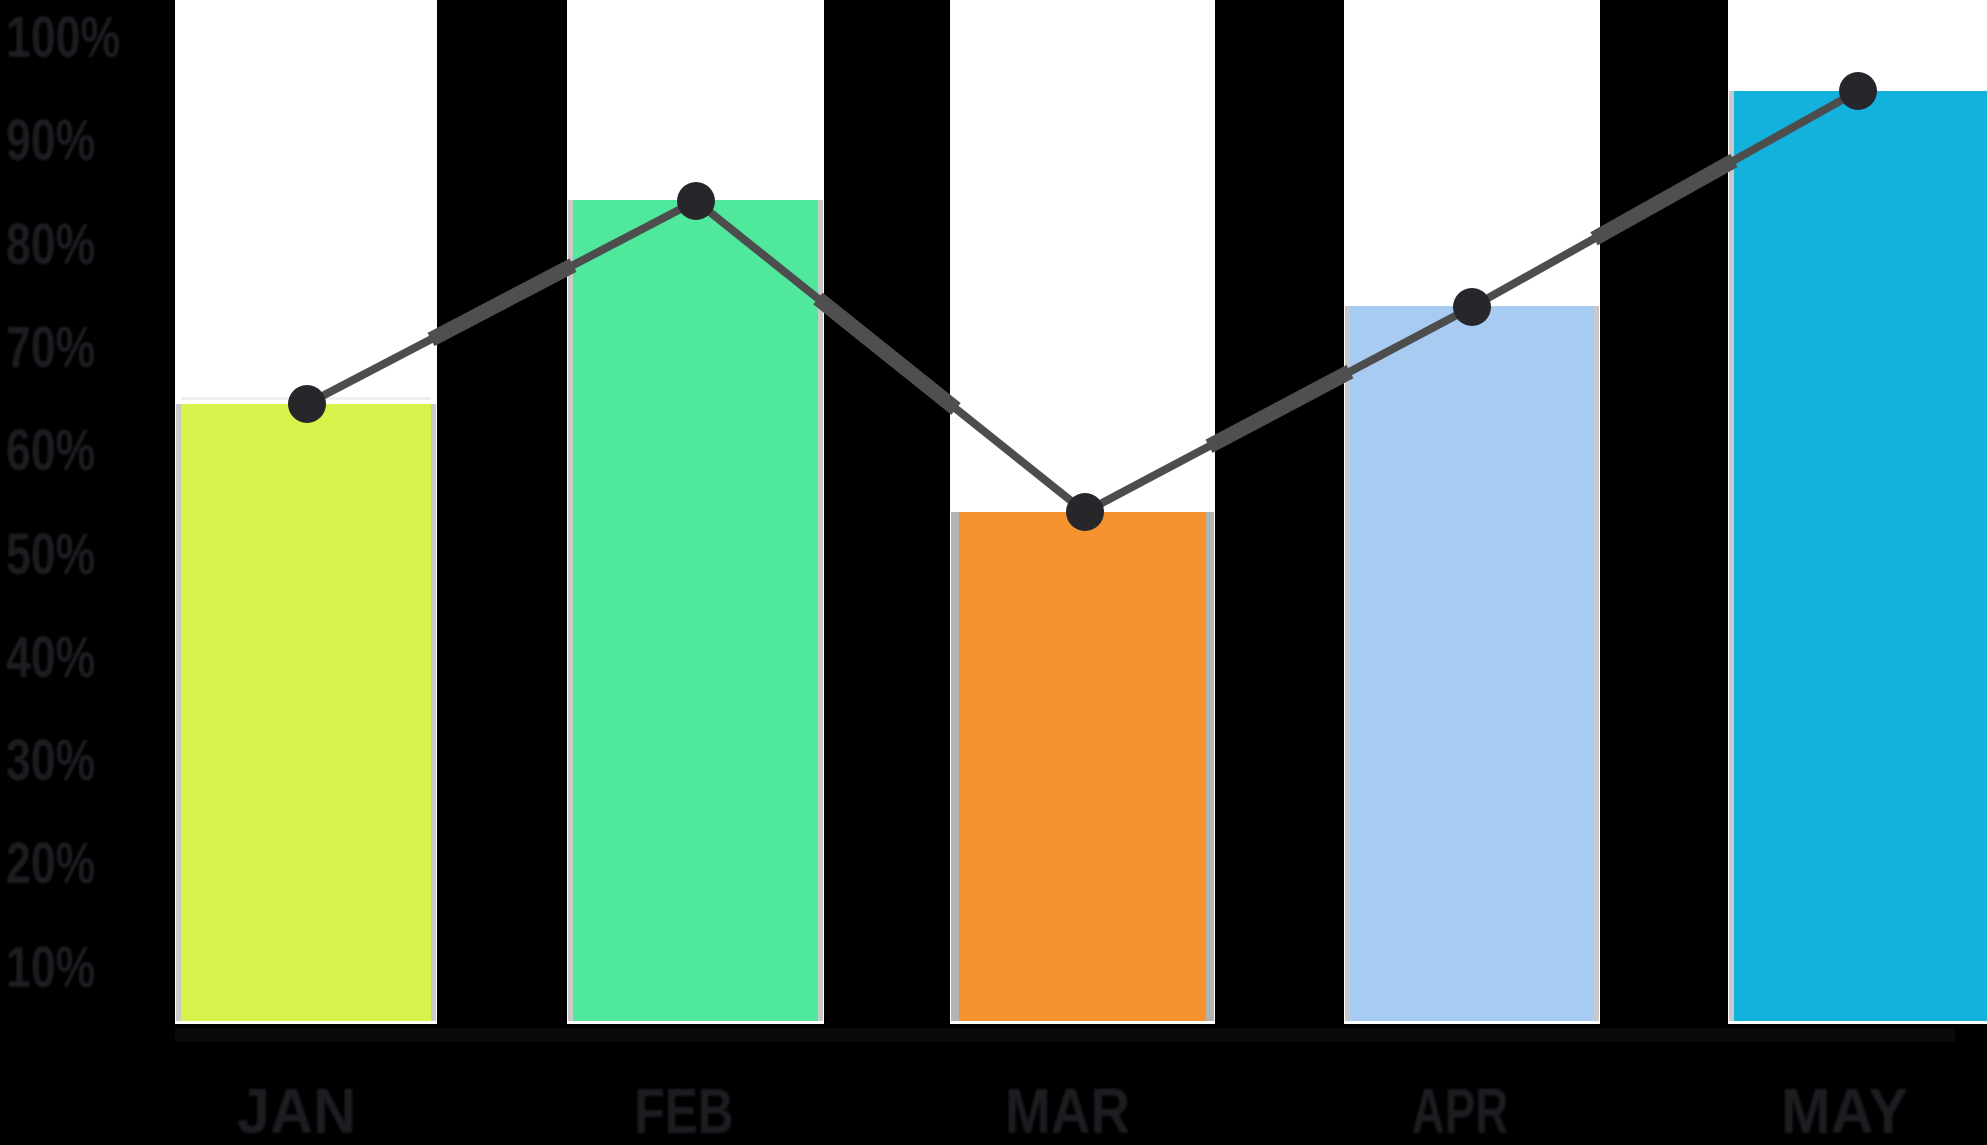  I want to click on svg-text: 10%, so click(50, 966).